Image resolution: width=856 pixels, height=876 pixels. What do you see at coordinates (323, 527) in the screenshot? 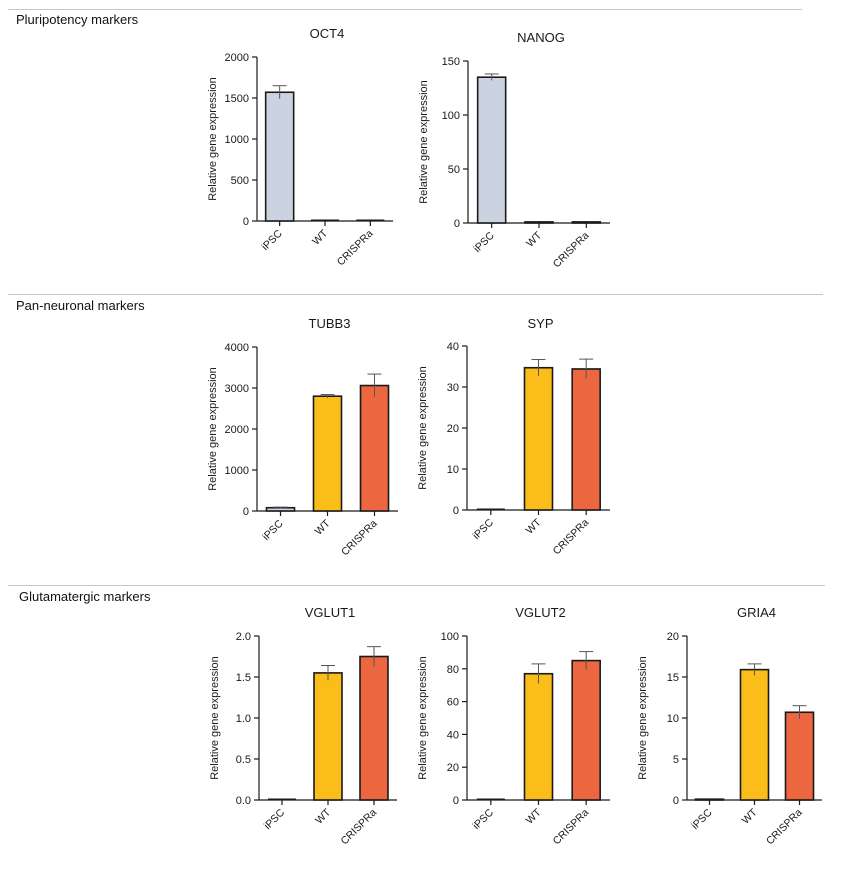
I see `x-tick-label-tubb3-wt: WT` at bounding box center [323, 527].